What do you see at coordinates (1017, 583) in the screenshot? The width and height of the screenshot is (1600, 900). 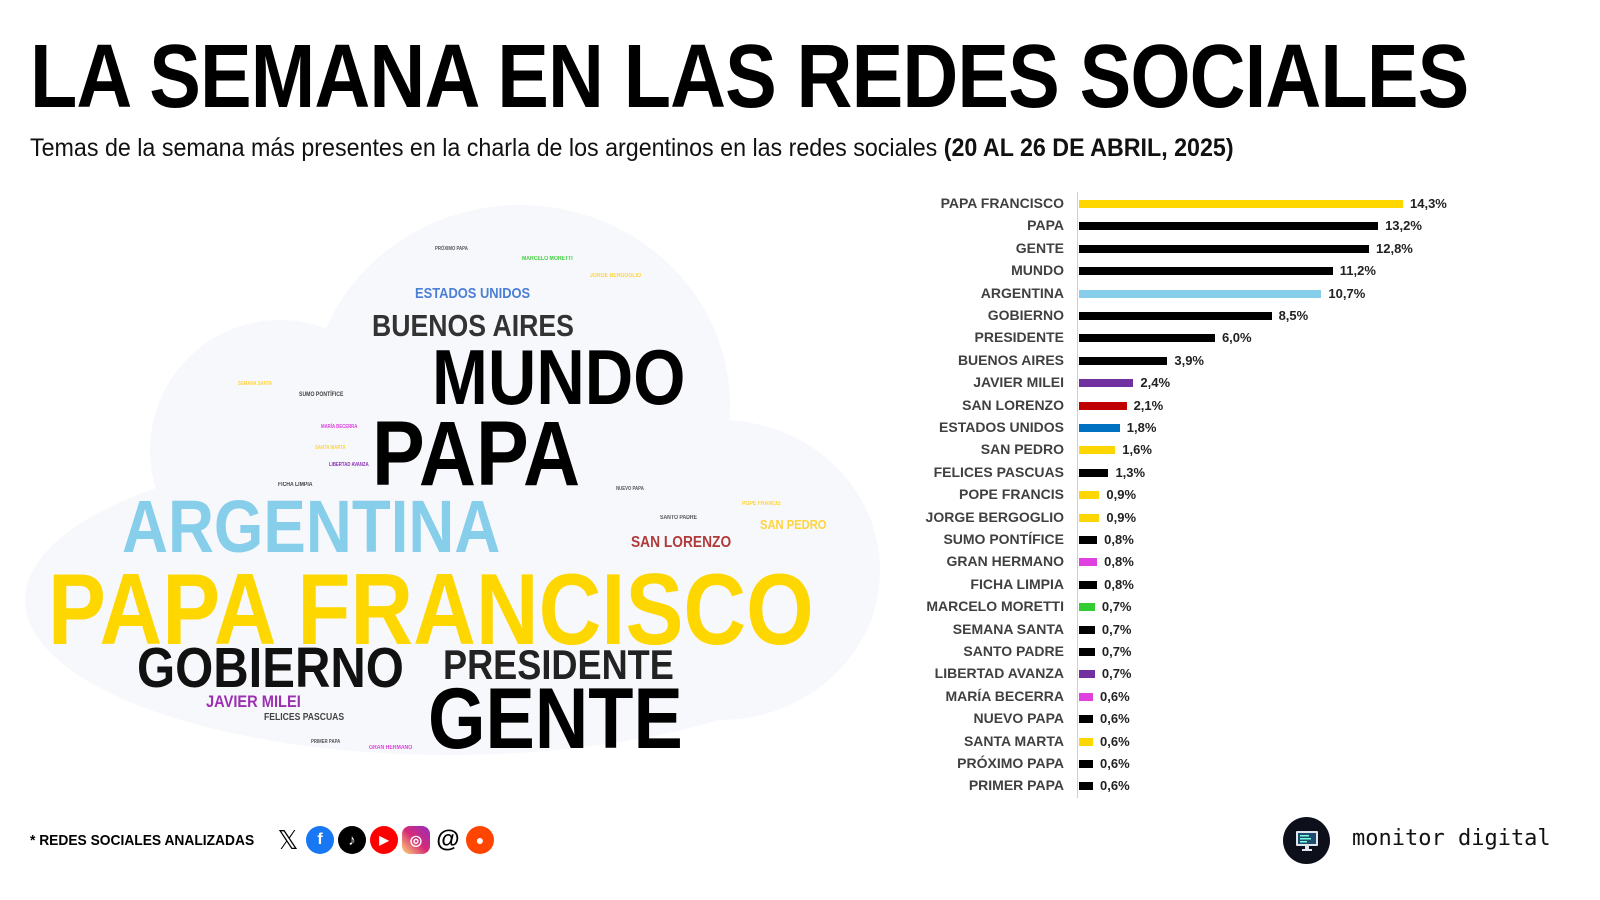 I see `bar-label: FICHA LIMPIA` at bounding box center [1017, 583].